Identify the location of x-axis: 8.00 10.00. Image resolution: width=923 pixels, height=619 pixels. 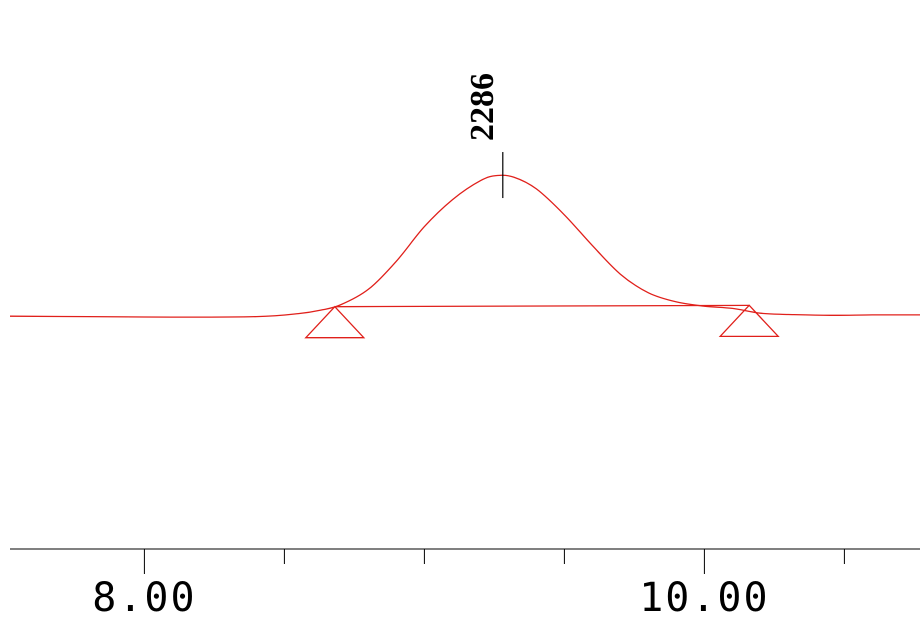
(465, 583).